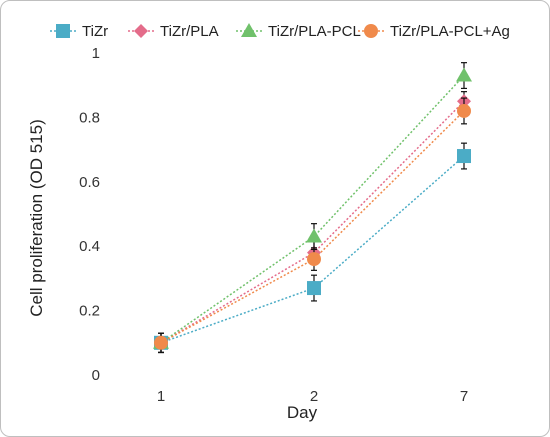  I want to click on legend-label: TiZr/PLA, so click(189, 31).